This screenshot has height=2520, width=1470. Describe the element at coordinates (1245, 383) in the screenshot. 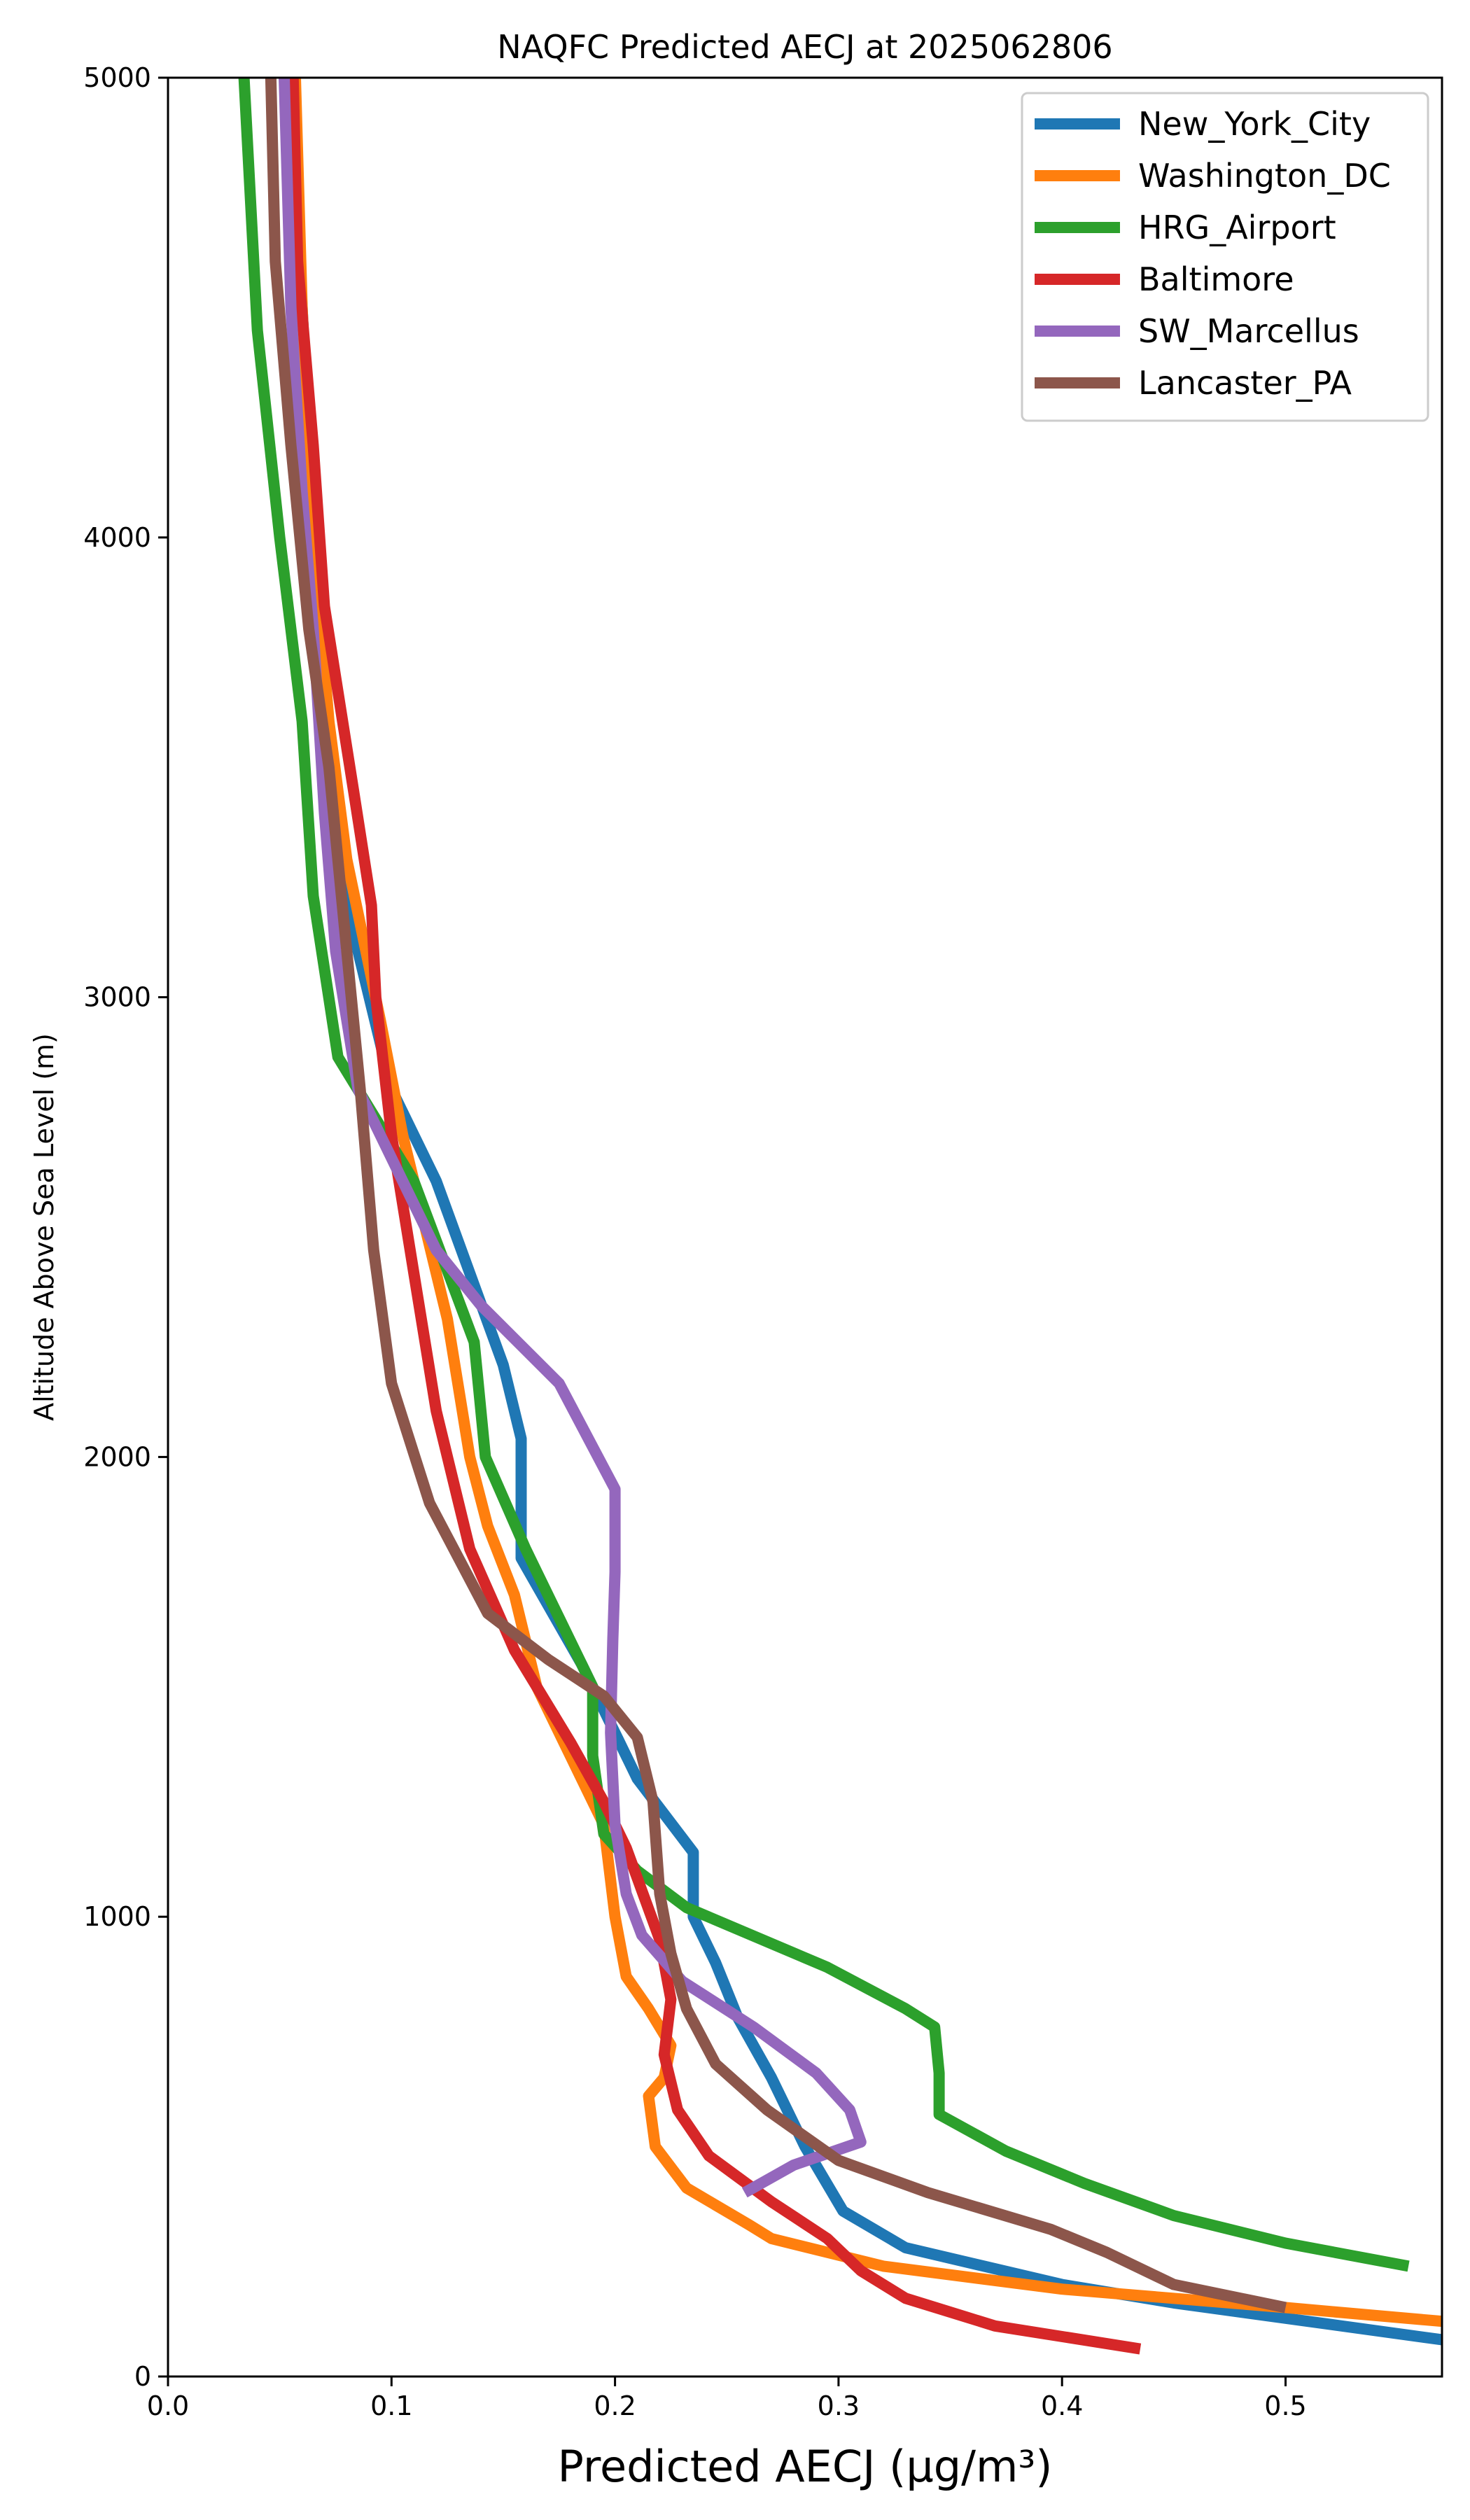

I see `legend-label: Lancaster_PA` at that location.